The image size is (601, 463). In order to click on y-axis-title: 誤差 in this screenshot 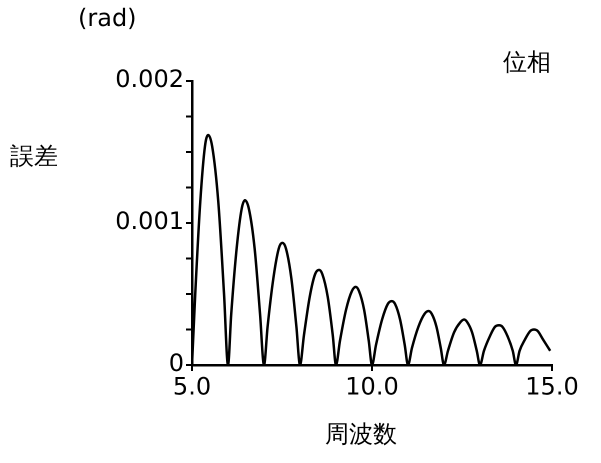, I will do `click(34, 156)`.